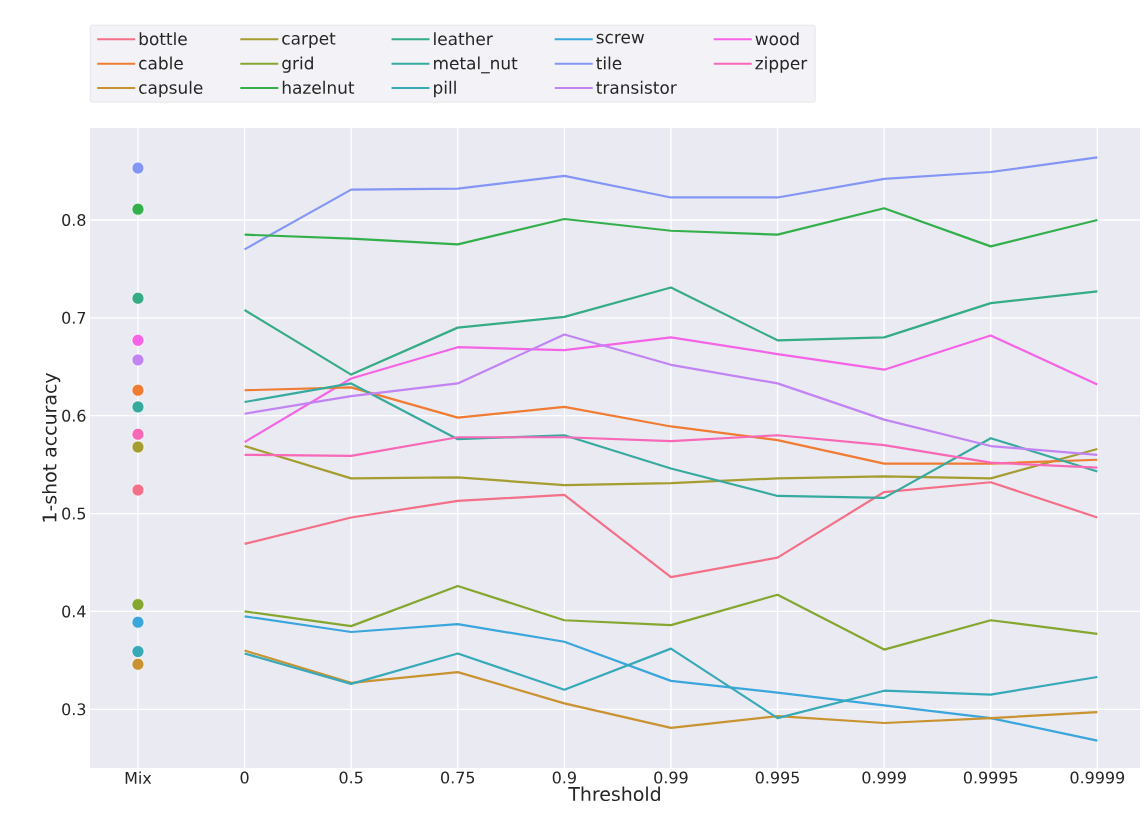 The width and height of the screenshot is (1148, 840). I want to click on x-tick-label: 0.995, so click(777, 777).